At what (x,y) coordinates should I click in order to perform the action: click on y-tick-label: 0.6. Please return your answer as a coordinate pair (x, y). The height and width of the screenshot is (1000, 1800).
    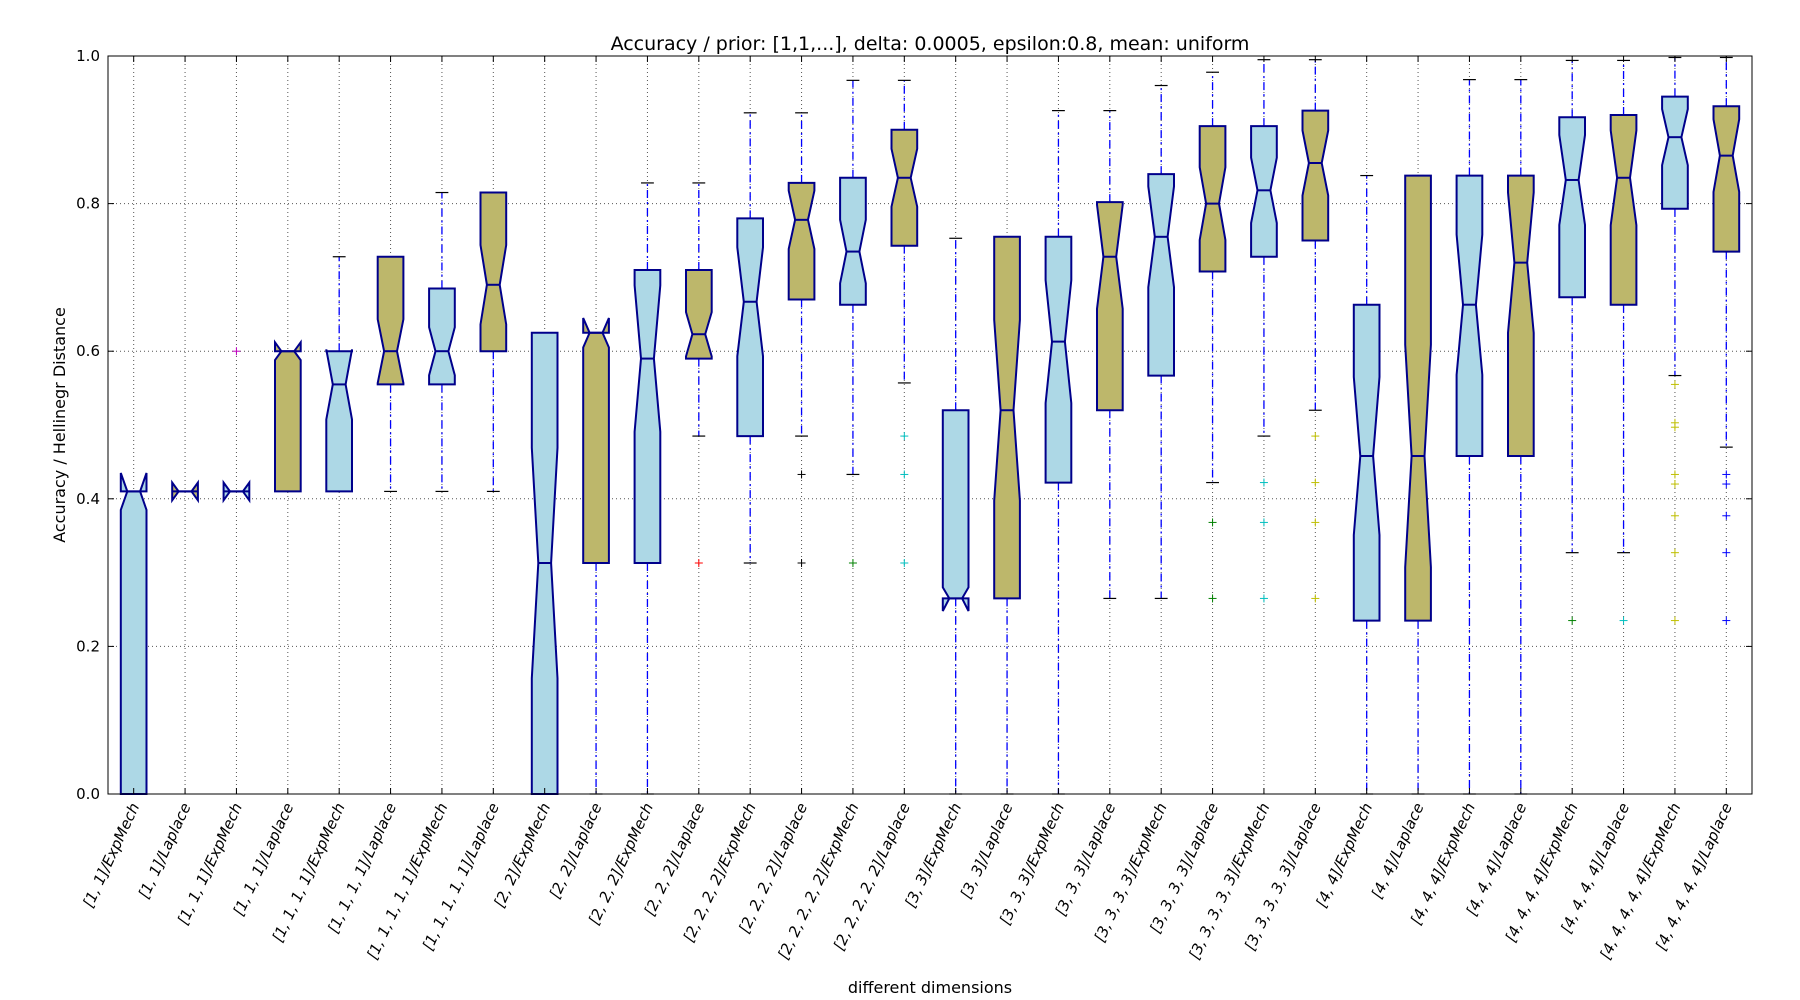
    Looking at the image, I should click on (88, 351).